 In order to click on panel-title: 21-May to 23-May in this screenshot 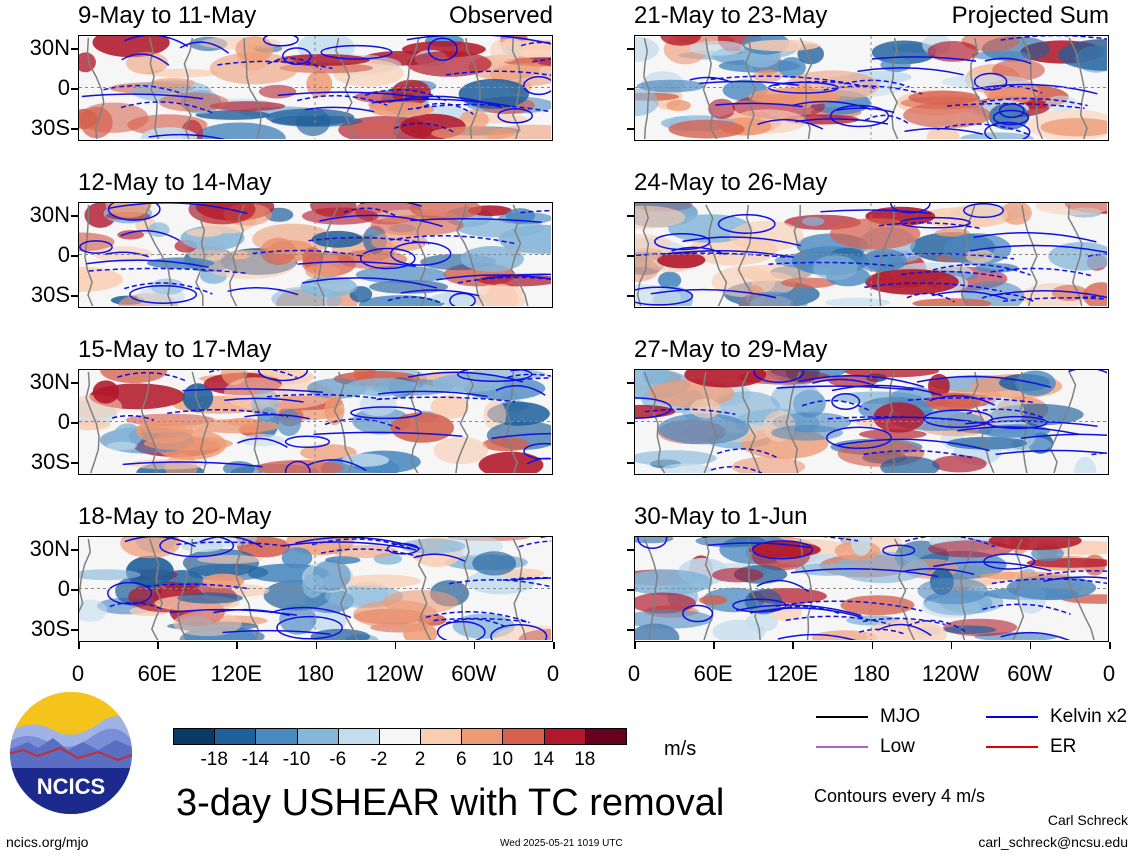, I will do `click(731, 15)`.